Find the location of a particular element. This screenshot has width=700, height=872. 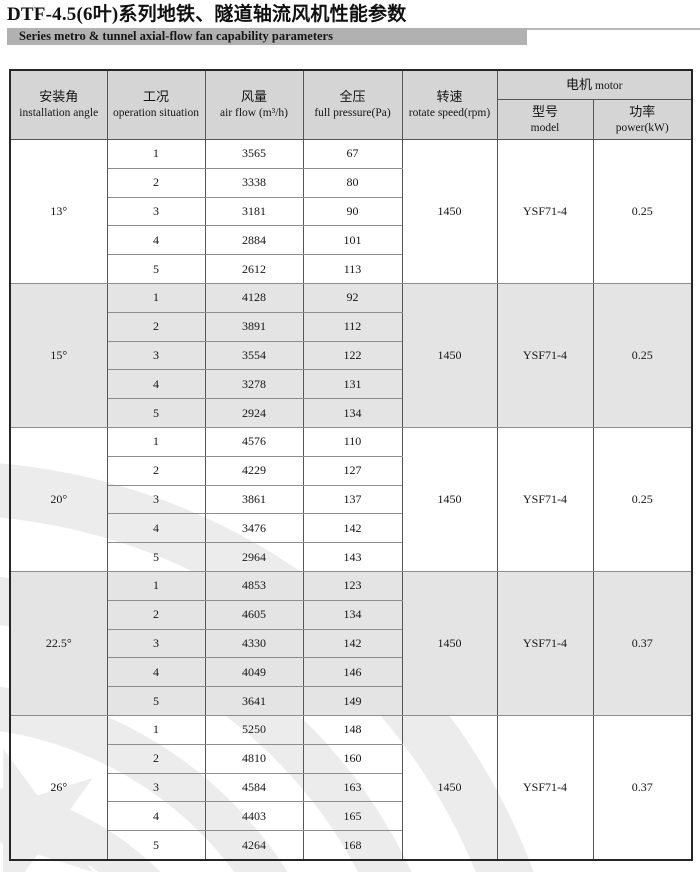

col-header-air-flow: 风量 air flow (m³/h) is located at coordinates (254, 104).